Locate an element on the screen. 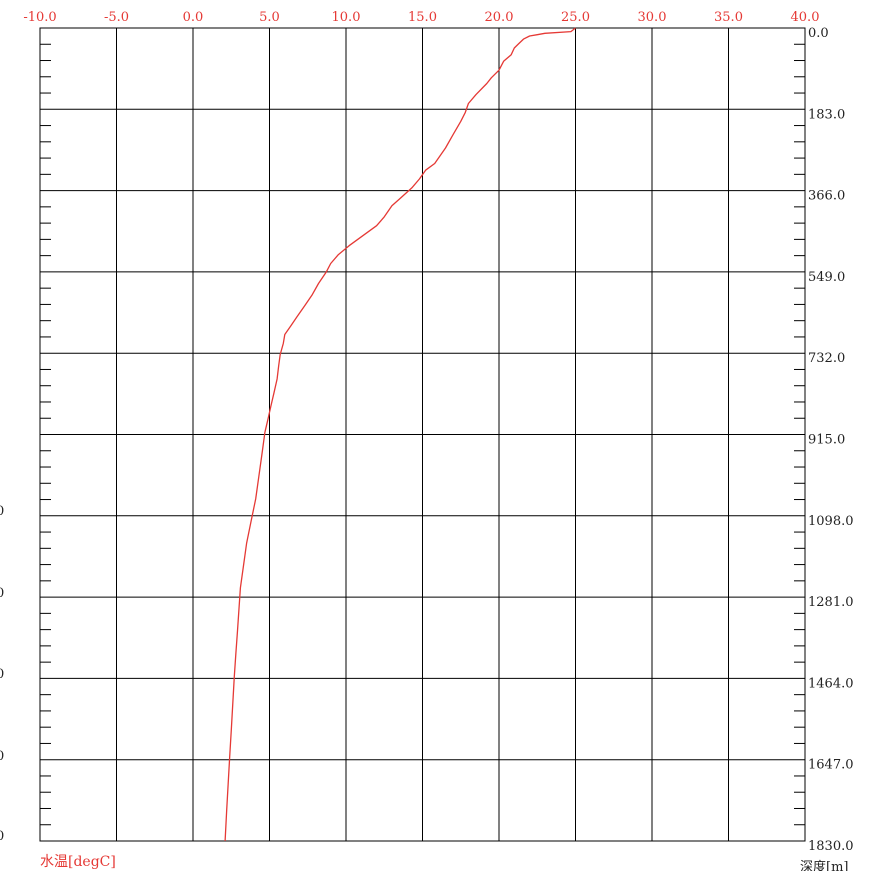 The image size is (875, 871). y-axis-label: 深度[m] is located at coordinates (824, 865).